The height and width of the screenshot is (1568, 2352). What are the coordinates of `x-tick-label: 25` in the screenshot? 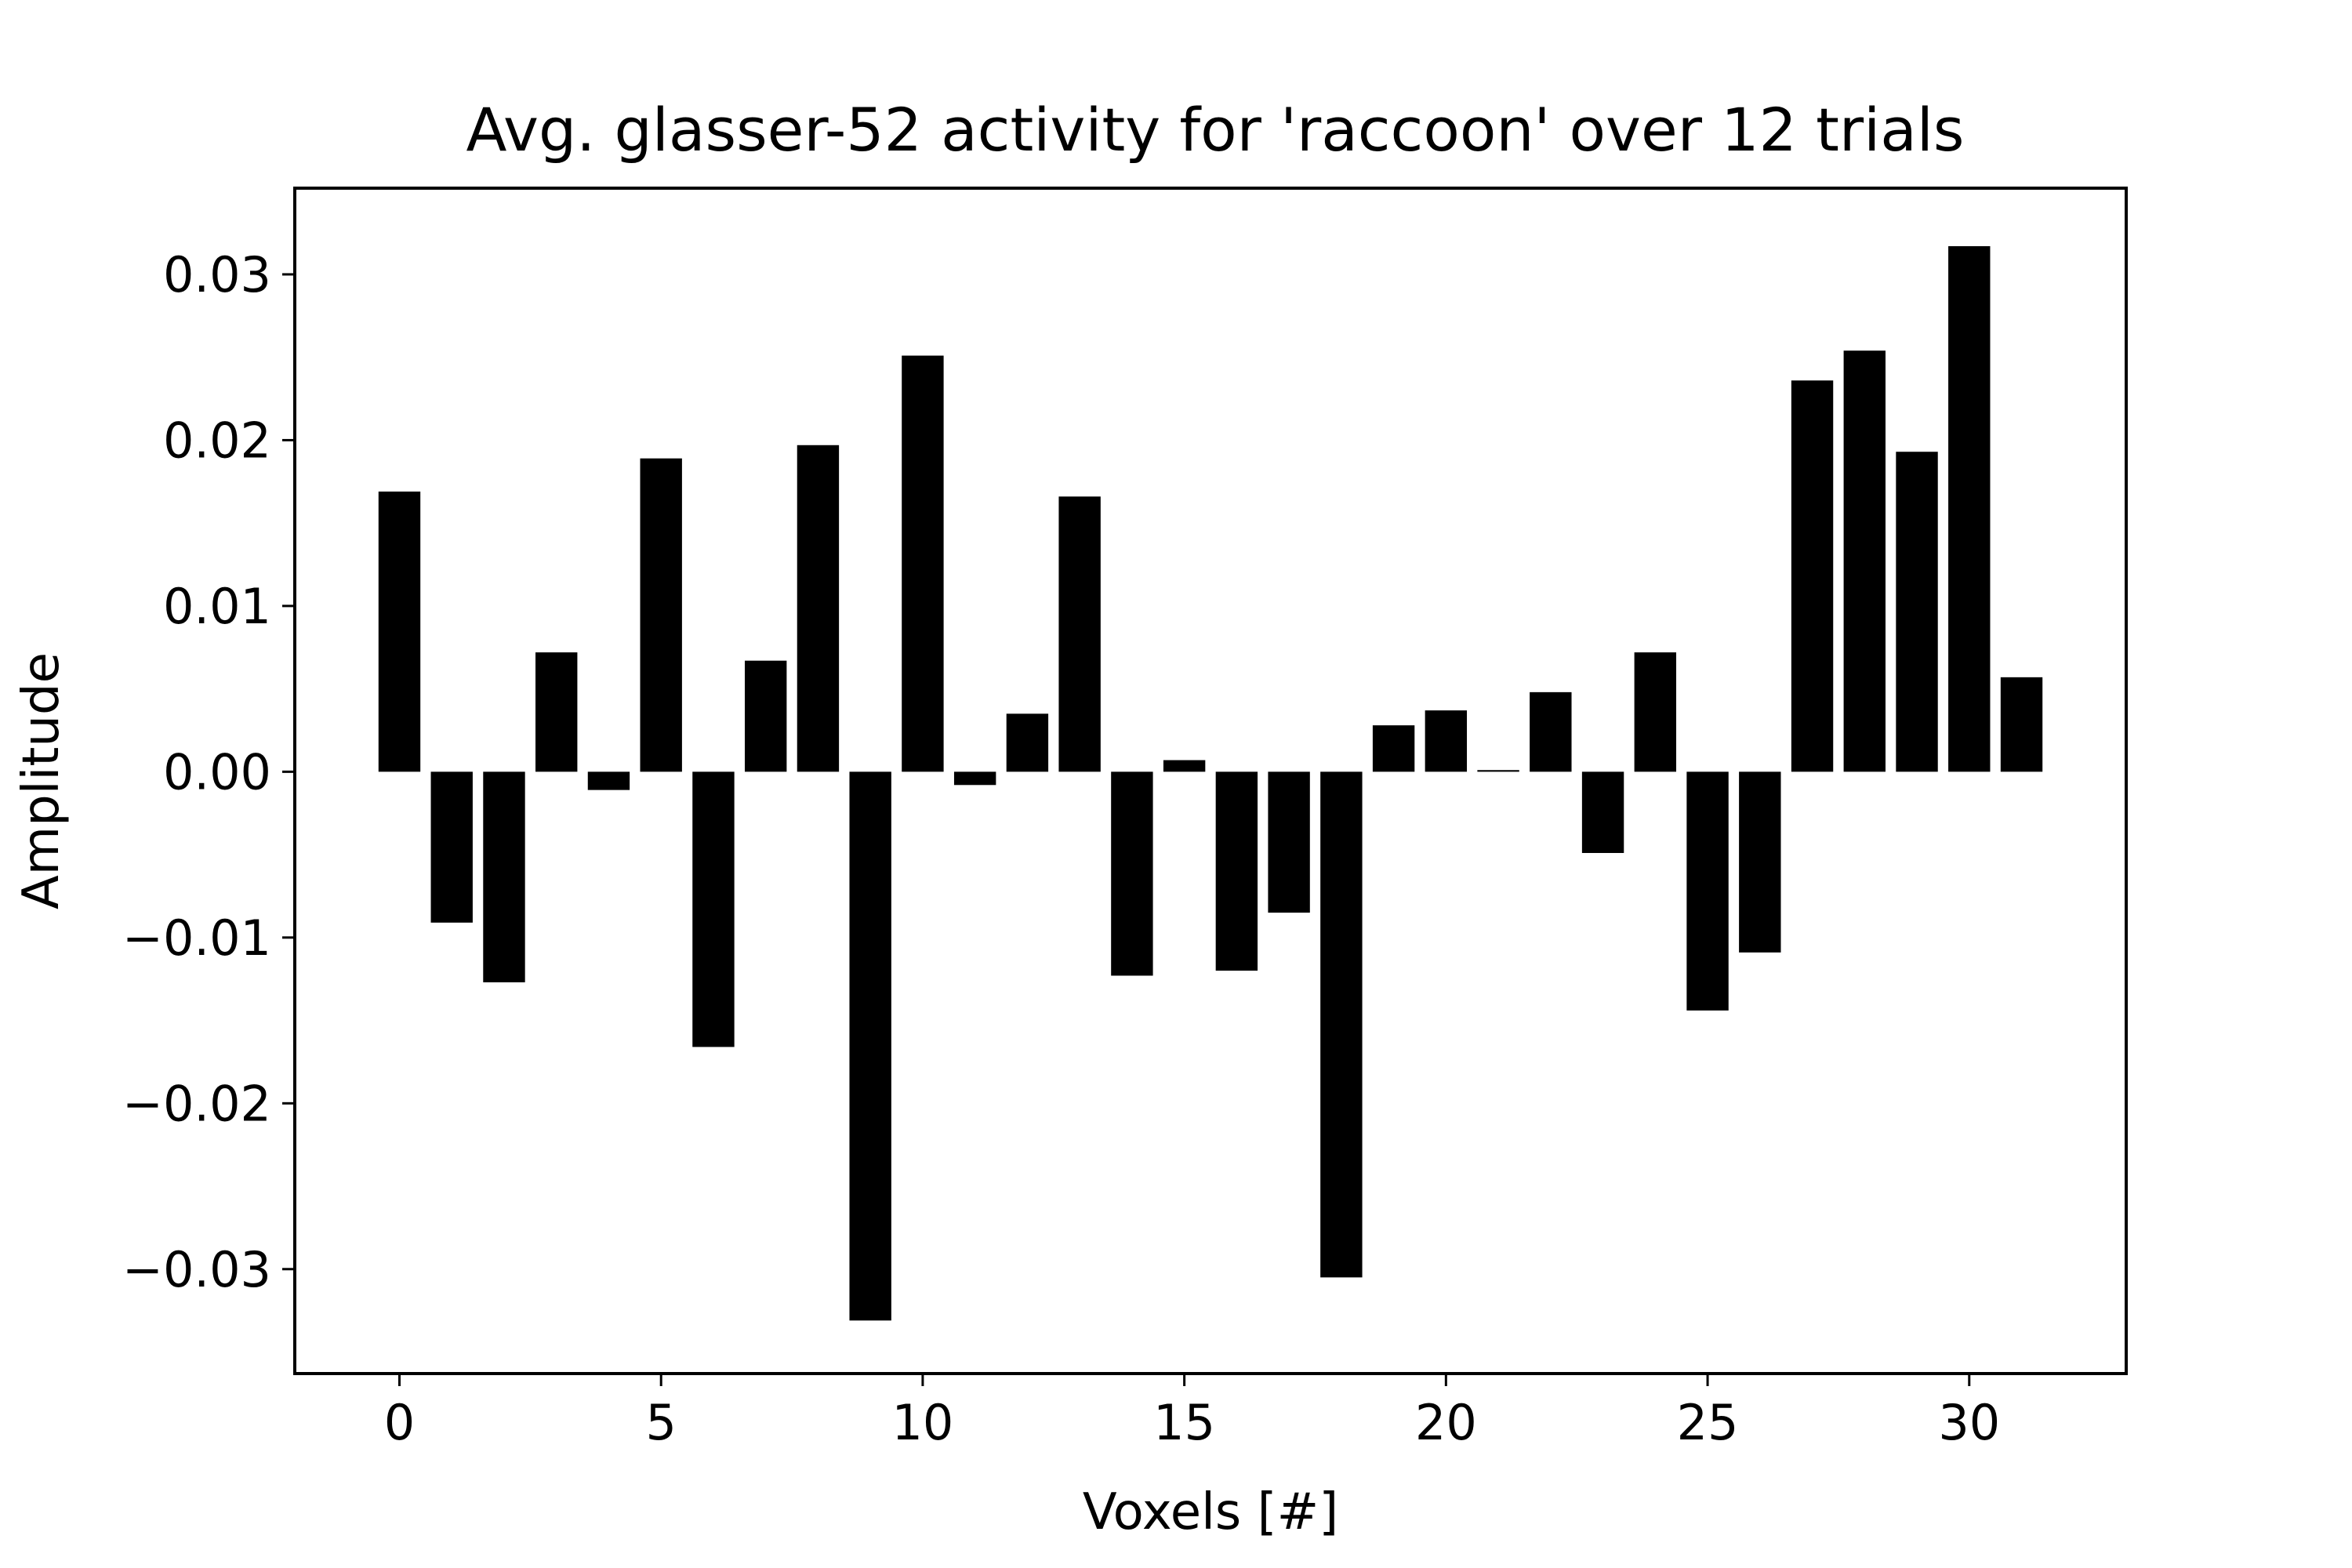 It's located at (1708, 1422).